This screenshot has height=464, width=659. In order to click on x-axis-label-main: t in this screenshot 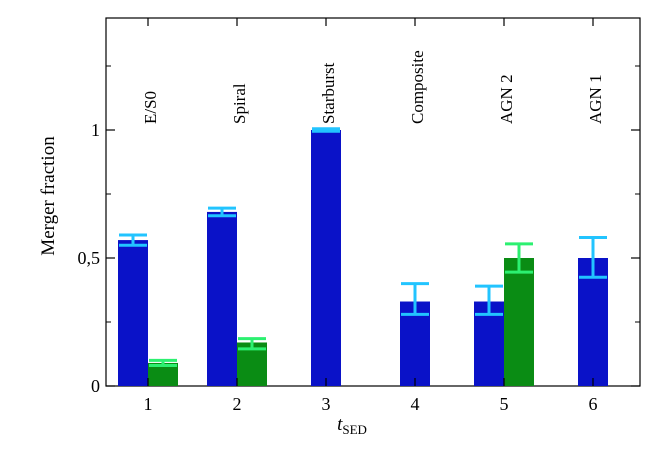, I will do `click(340, 424)`.